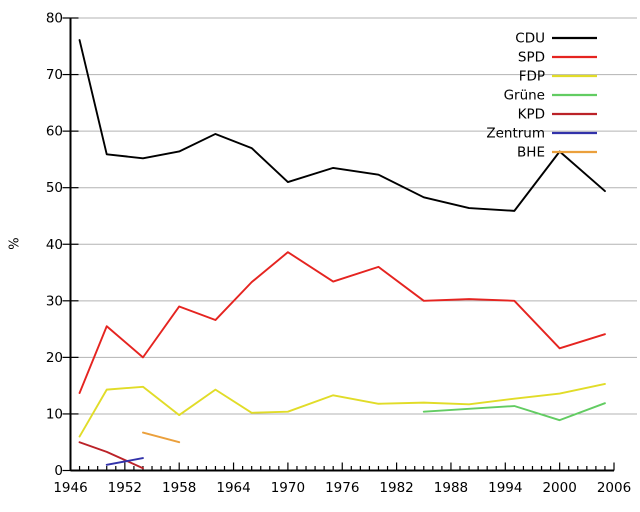 The image size is (640, 512). I want to click on x-tick-label: 1982, so click(396, 488).